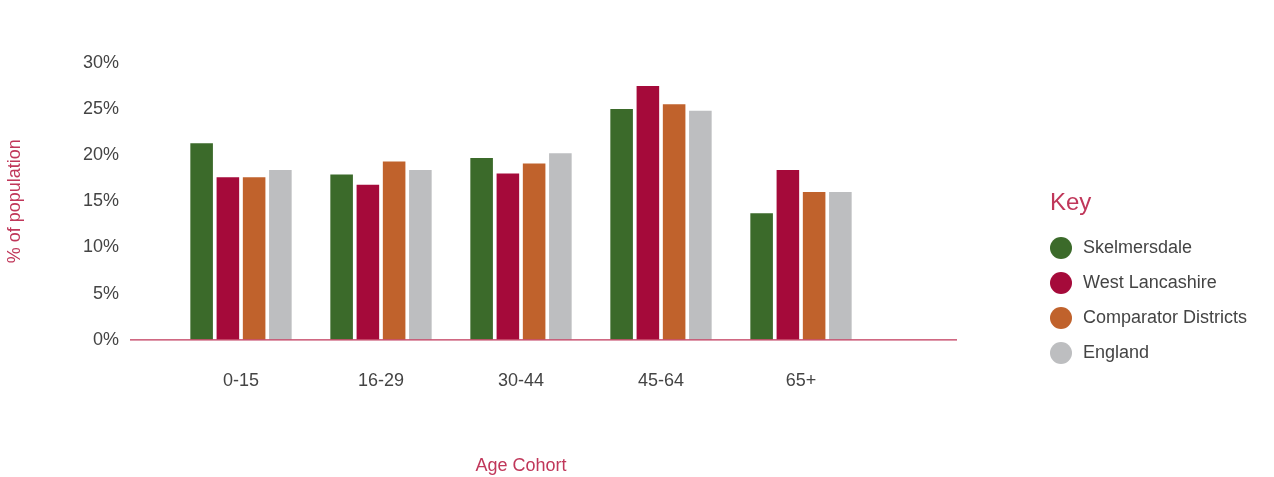  Describe the element at coordinates (100, 61) in the screenshot. I see `y-tick-label: 30%` at that location.